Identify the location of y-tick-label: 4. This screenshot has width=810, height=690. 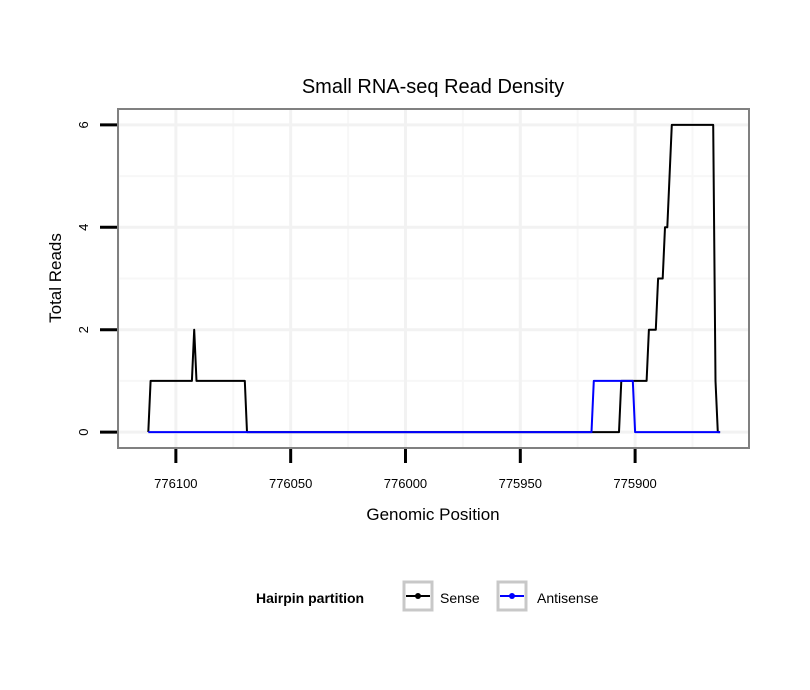
(83, 227).